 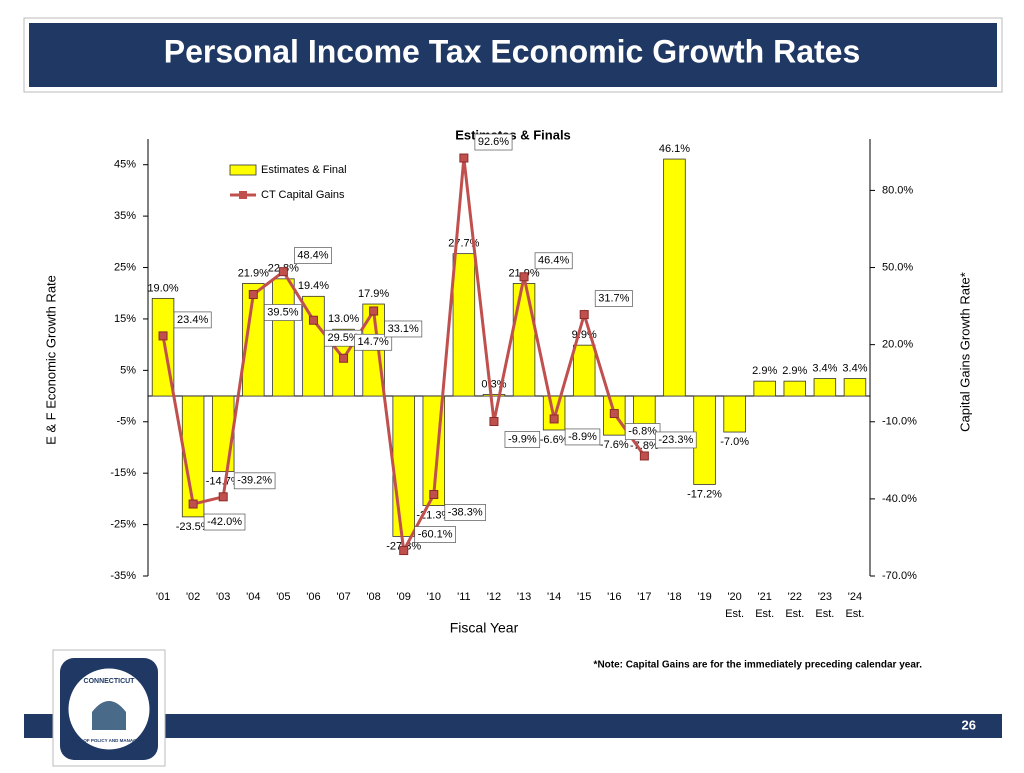 What do you see at coordinates (553, 261) in the screenshot?
I see `line-label: 46.4%` at bounding box center [553, 261].